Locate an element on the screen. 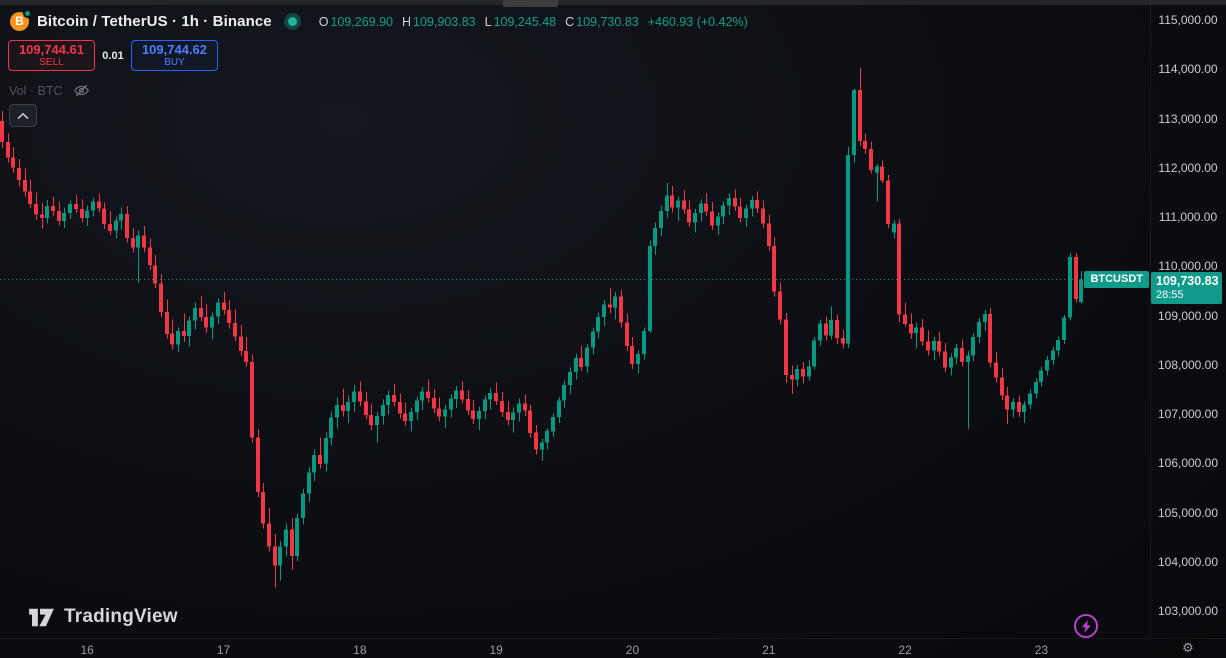  chevron-up-icon is located at coordinates (23, 115).